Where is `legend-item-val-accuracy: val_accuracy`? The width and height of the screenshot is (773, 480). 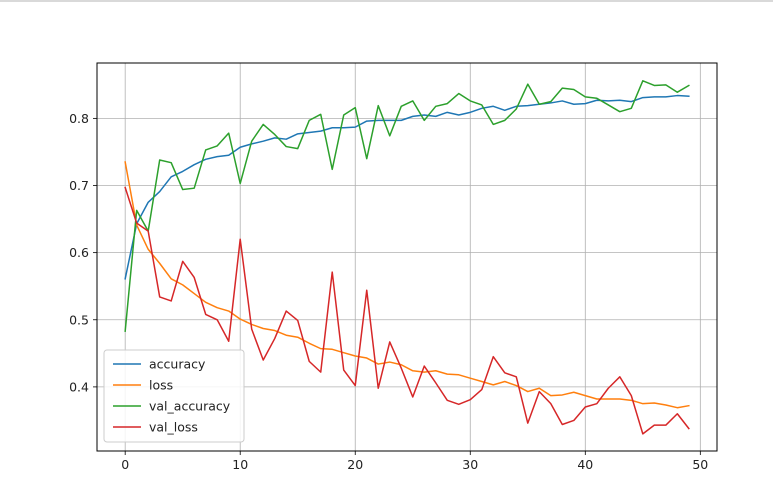 legend-item-val-accuracy: val_accuracy is located at coordinates (172, 406).